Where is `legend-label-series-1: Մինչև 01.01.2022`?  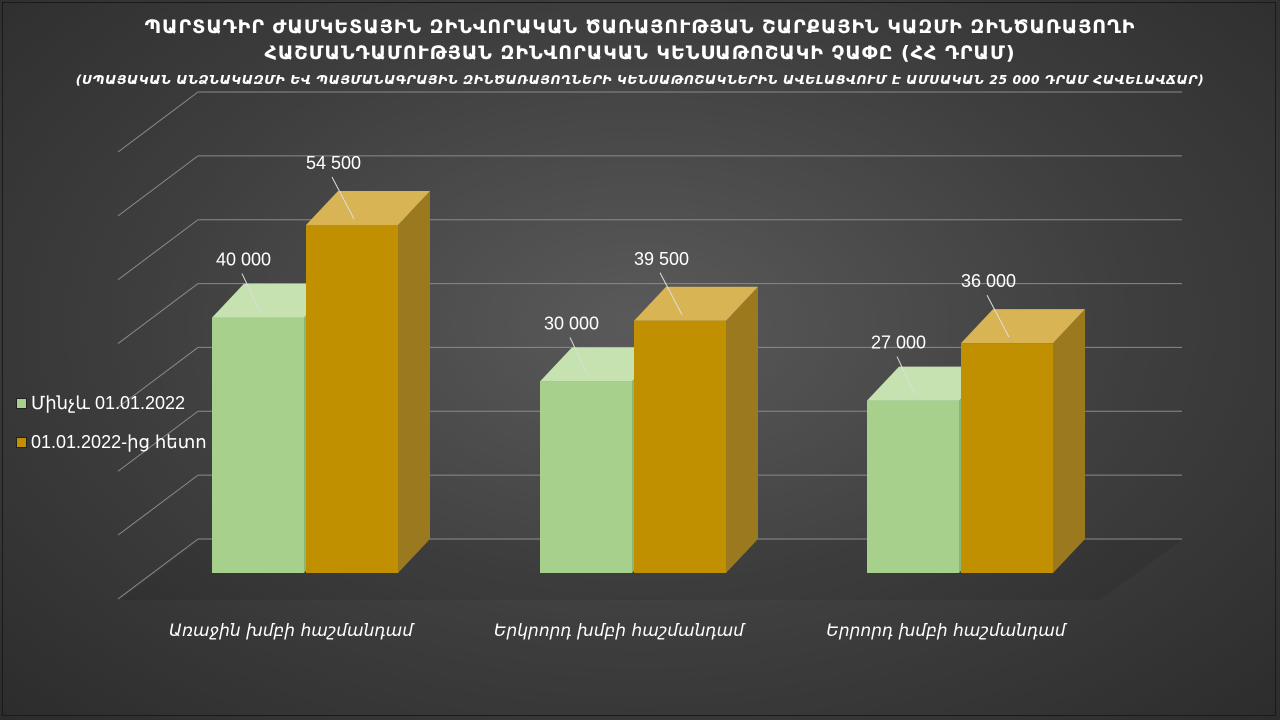
legend-label-series-1: Մինչև 01.01.2022 is located at coordinates (108, 403).